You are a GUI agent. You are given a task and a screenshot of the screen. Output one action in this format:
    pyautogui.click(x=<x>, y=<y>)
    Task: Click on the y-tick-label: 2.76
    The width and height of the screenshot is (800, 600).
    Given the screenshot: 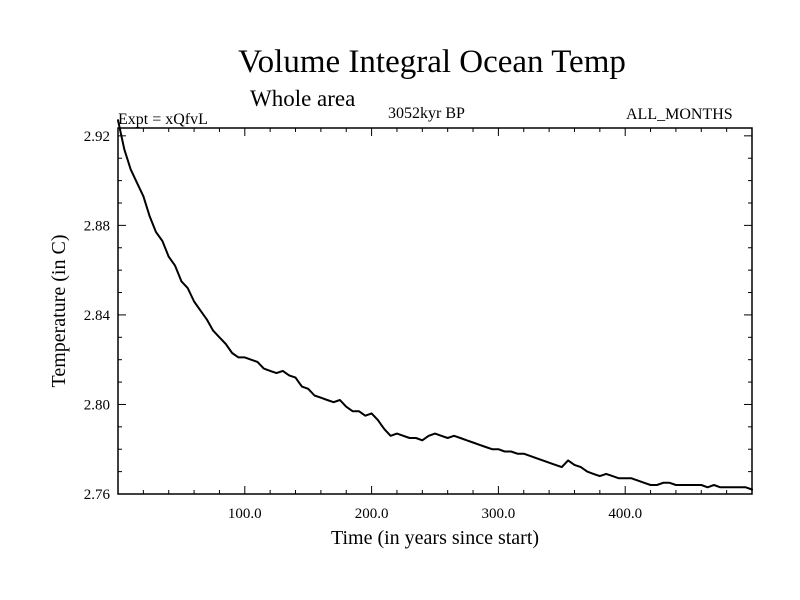 What is the action you would take?
    pyautogui.click(x=97, y=495)
    